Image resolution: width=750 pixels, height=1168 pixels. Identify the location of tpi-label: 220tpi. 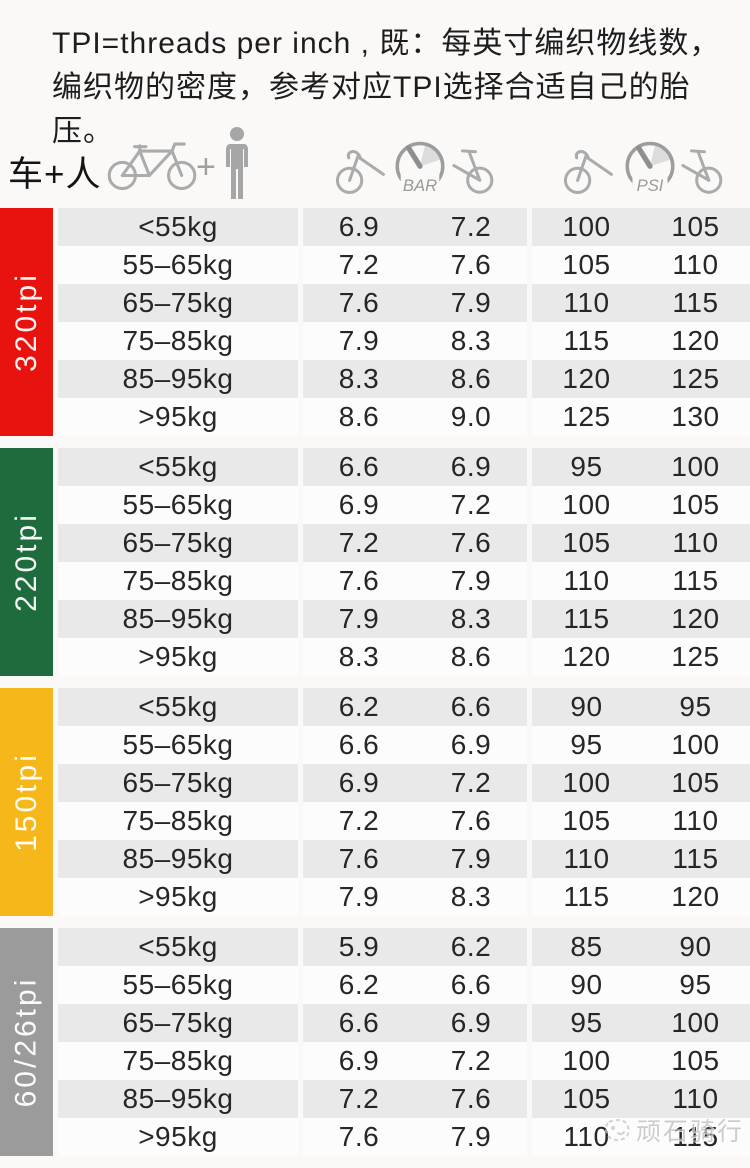
(26, 562).